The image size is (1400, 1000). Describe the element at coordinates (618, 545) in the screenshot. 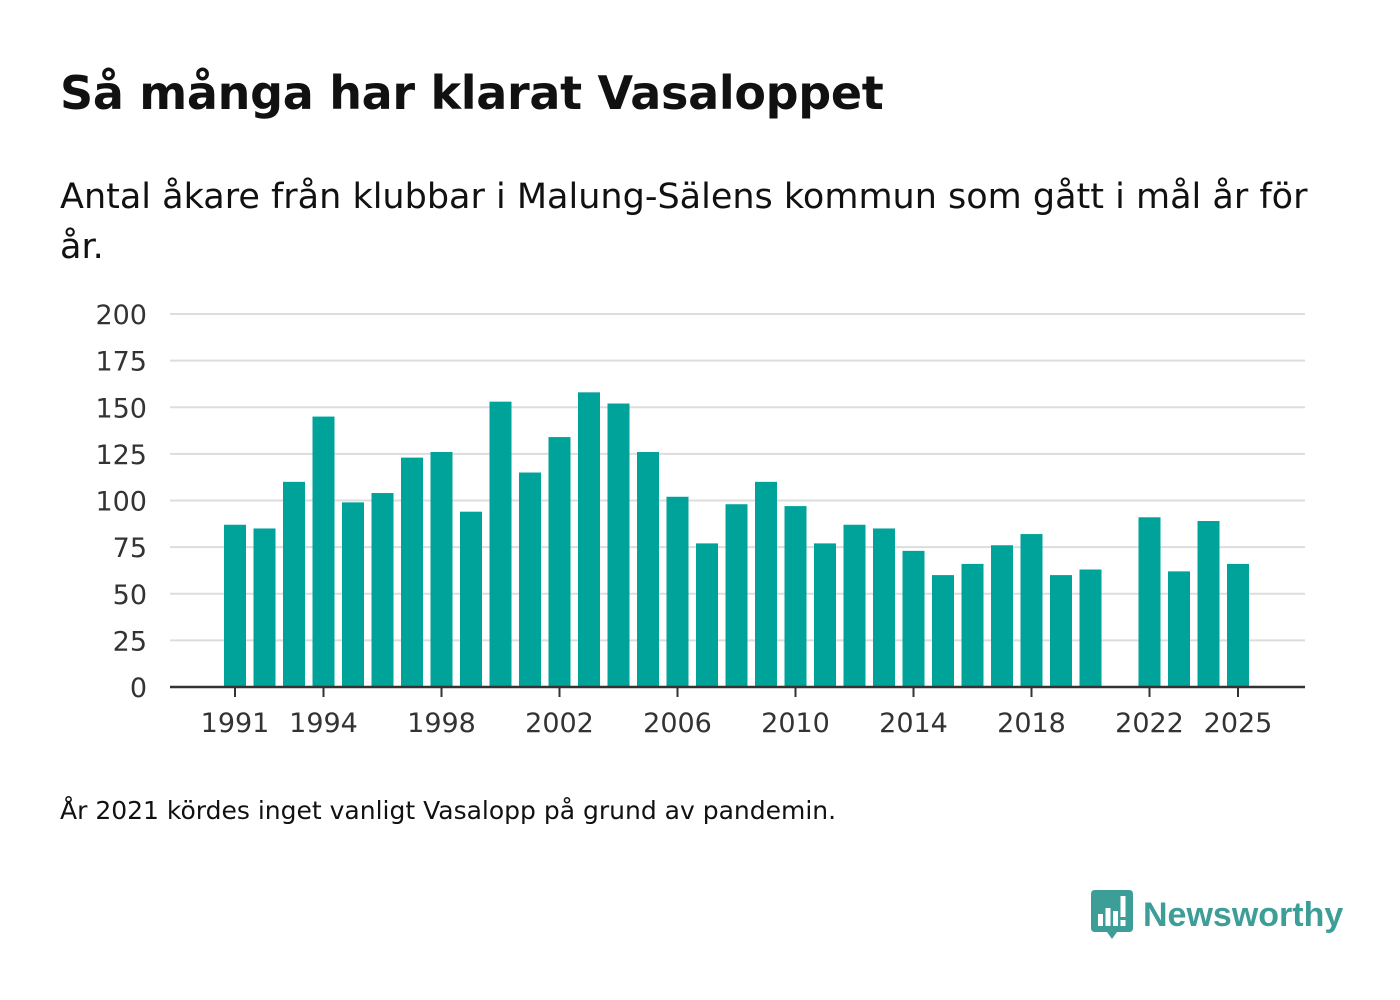

I see `bar-2004` at that location.